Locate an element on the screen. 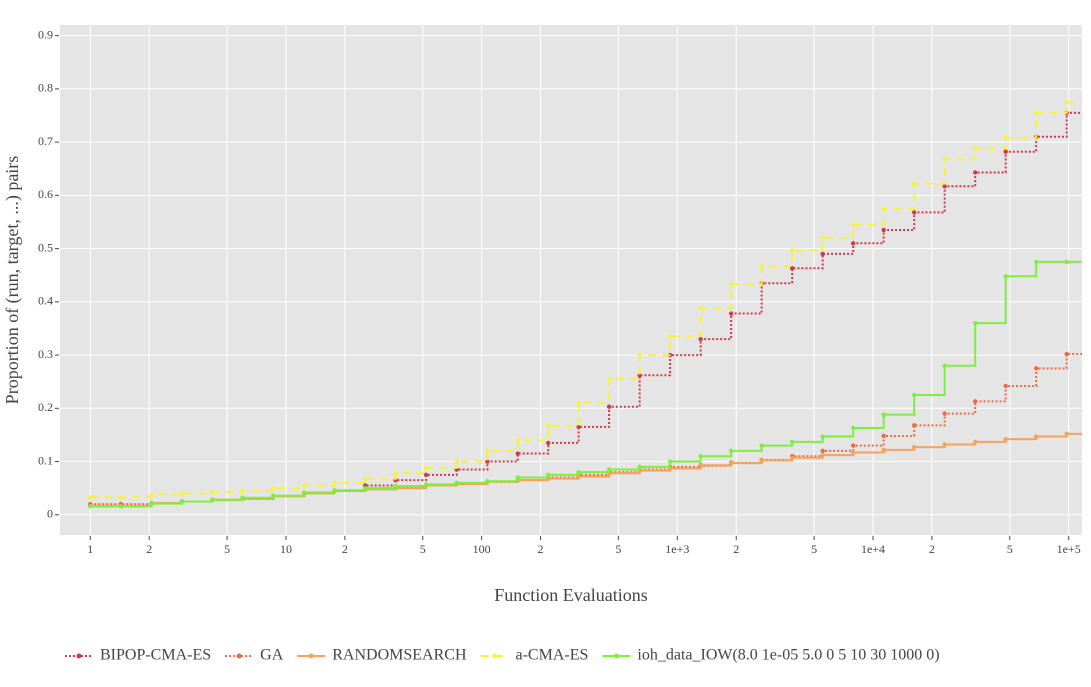 The width and height of the screenshot is (1091, 687). y-tick-label: 0.7 is located at coordinates (45, 141).